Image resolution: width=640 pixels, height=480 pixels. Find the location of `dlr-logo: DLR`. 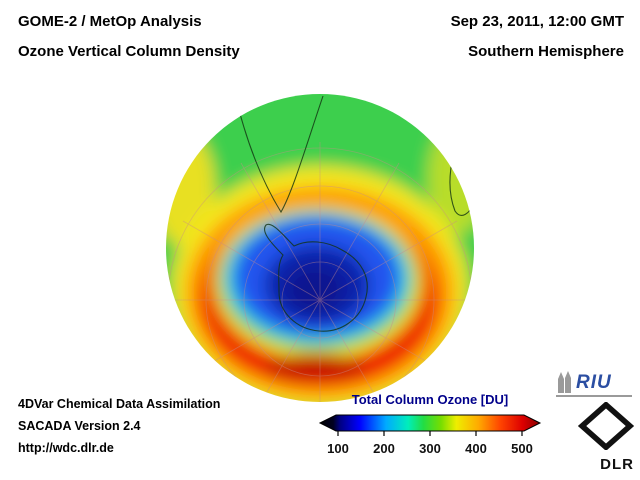

dlr-logo: DLR is located at coordinates (602, 437).